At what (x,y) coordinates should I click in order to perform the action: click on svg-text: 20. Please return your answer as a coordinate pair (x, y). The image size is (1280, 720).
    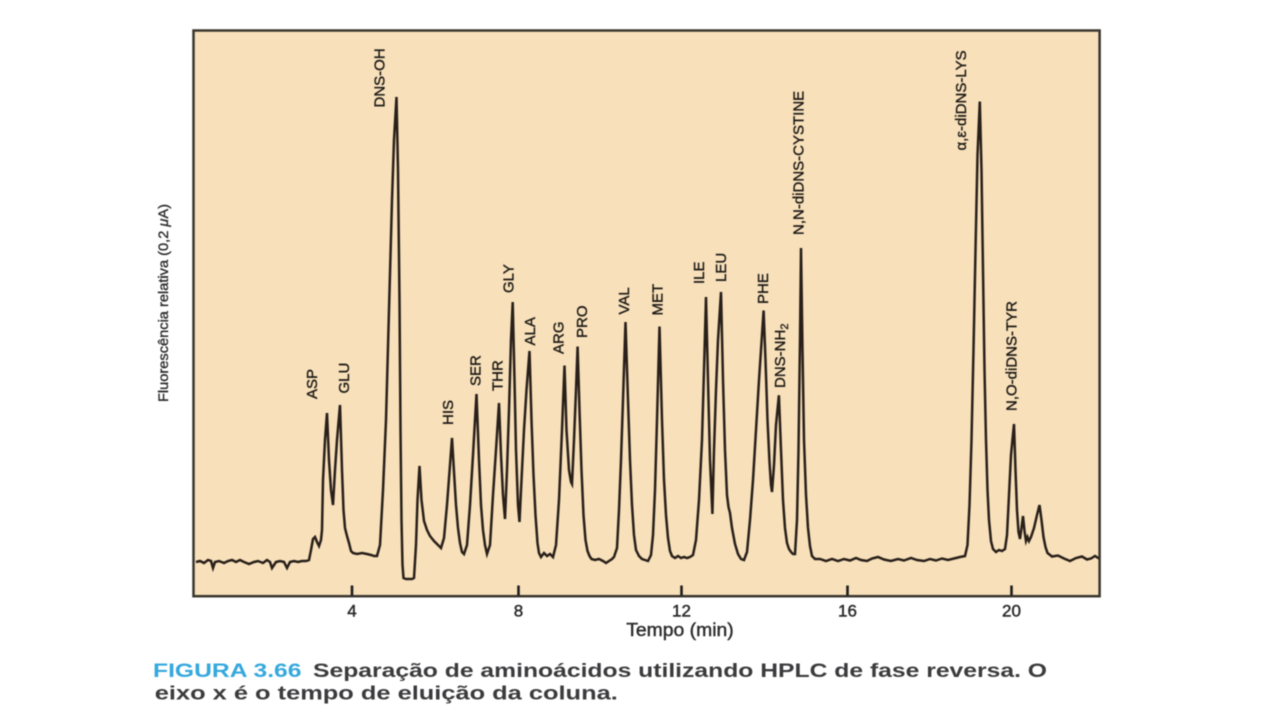
    Looking at the image, I should click on (1011, 611).